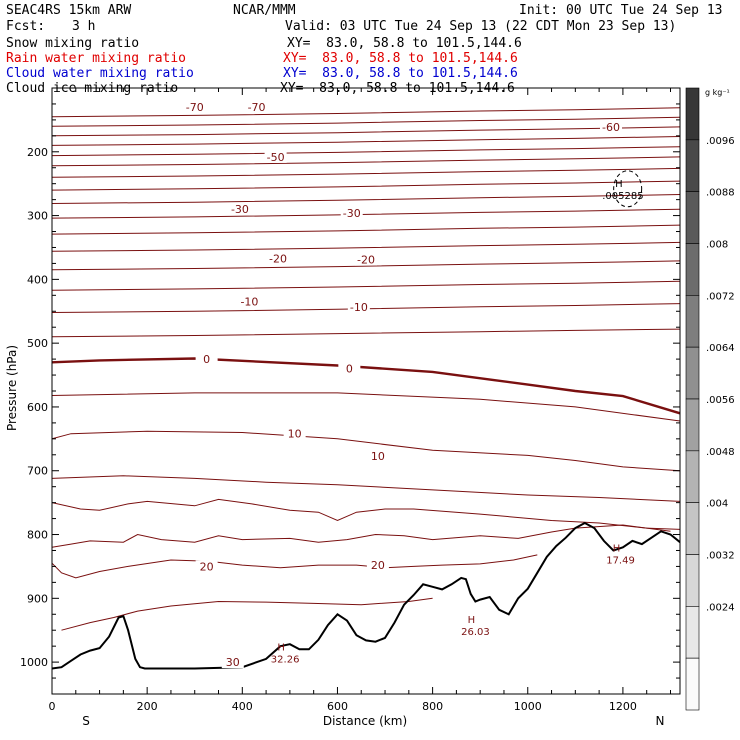 Image resolution: width=740 pixels, height=740 pixels. What do you see at coordinates (34, 662) in the screenshot?
I see `y-tick-label: 1000` at bounding box center [34, 662].